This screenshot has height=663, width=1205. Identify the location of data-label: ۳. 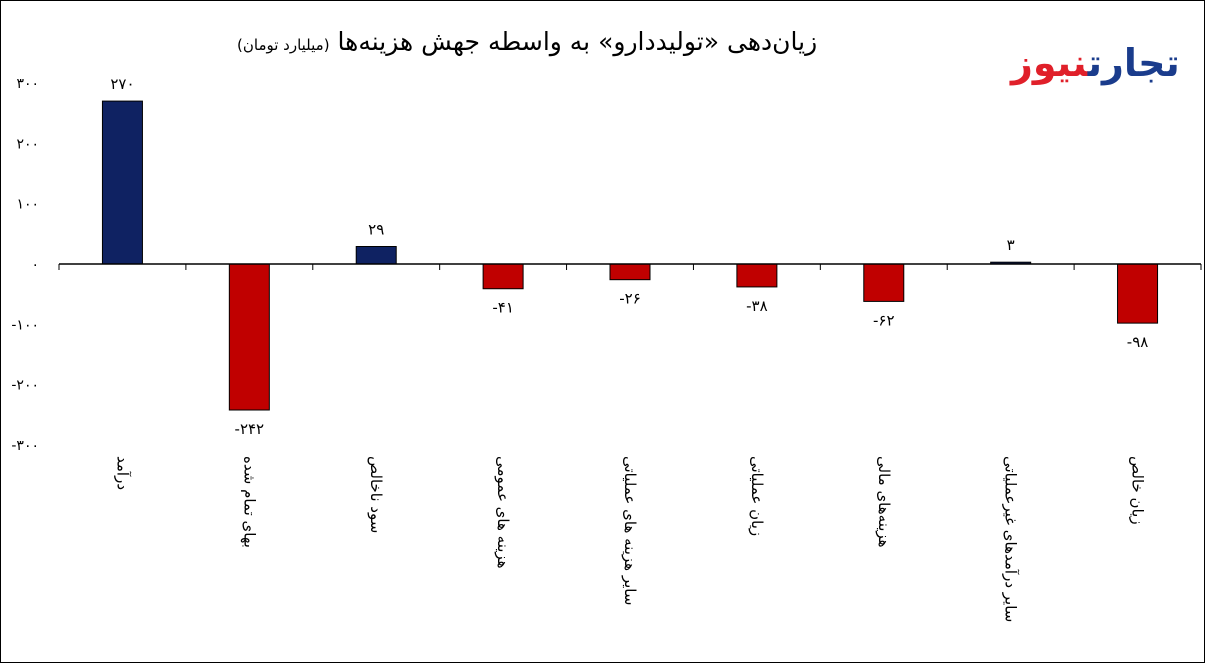
(1011, 245).